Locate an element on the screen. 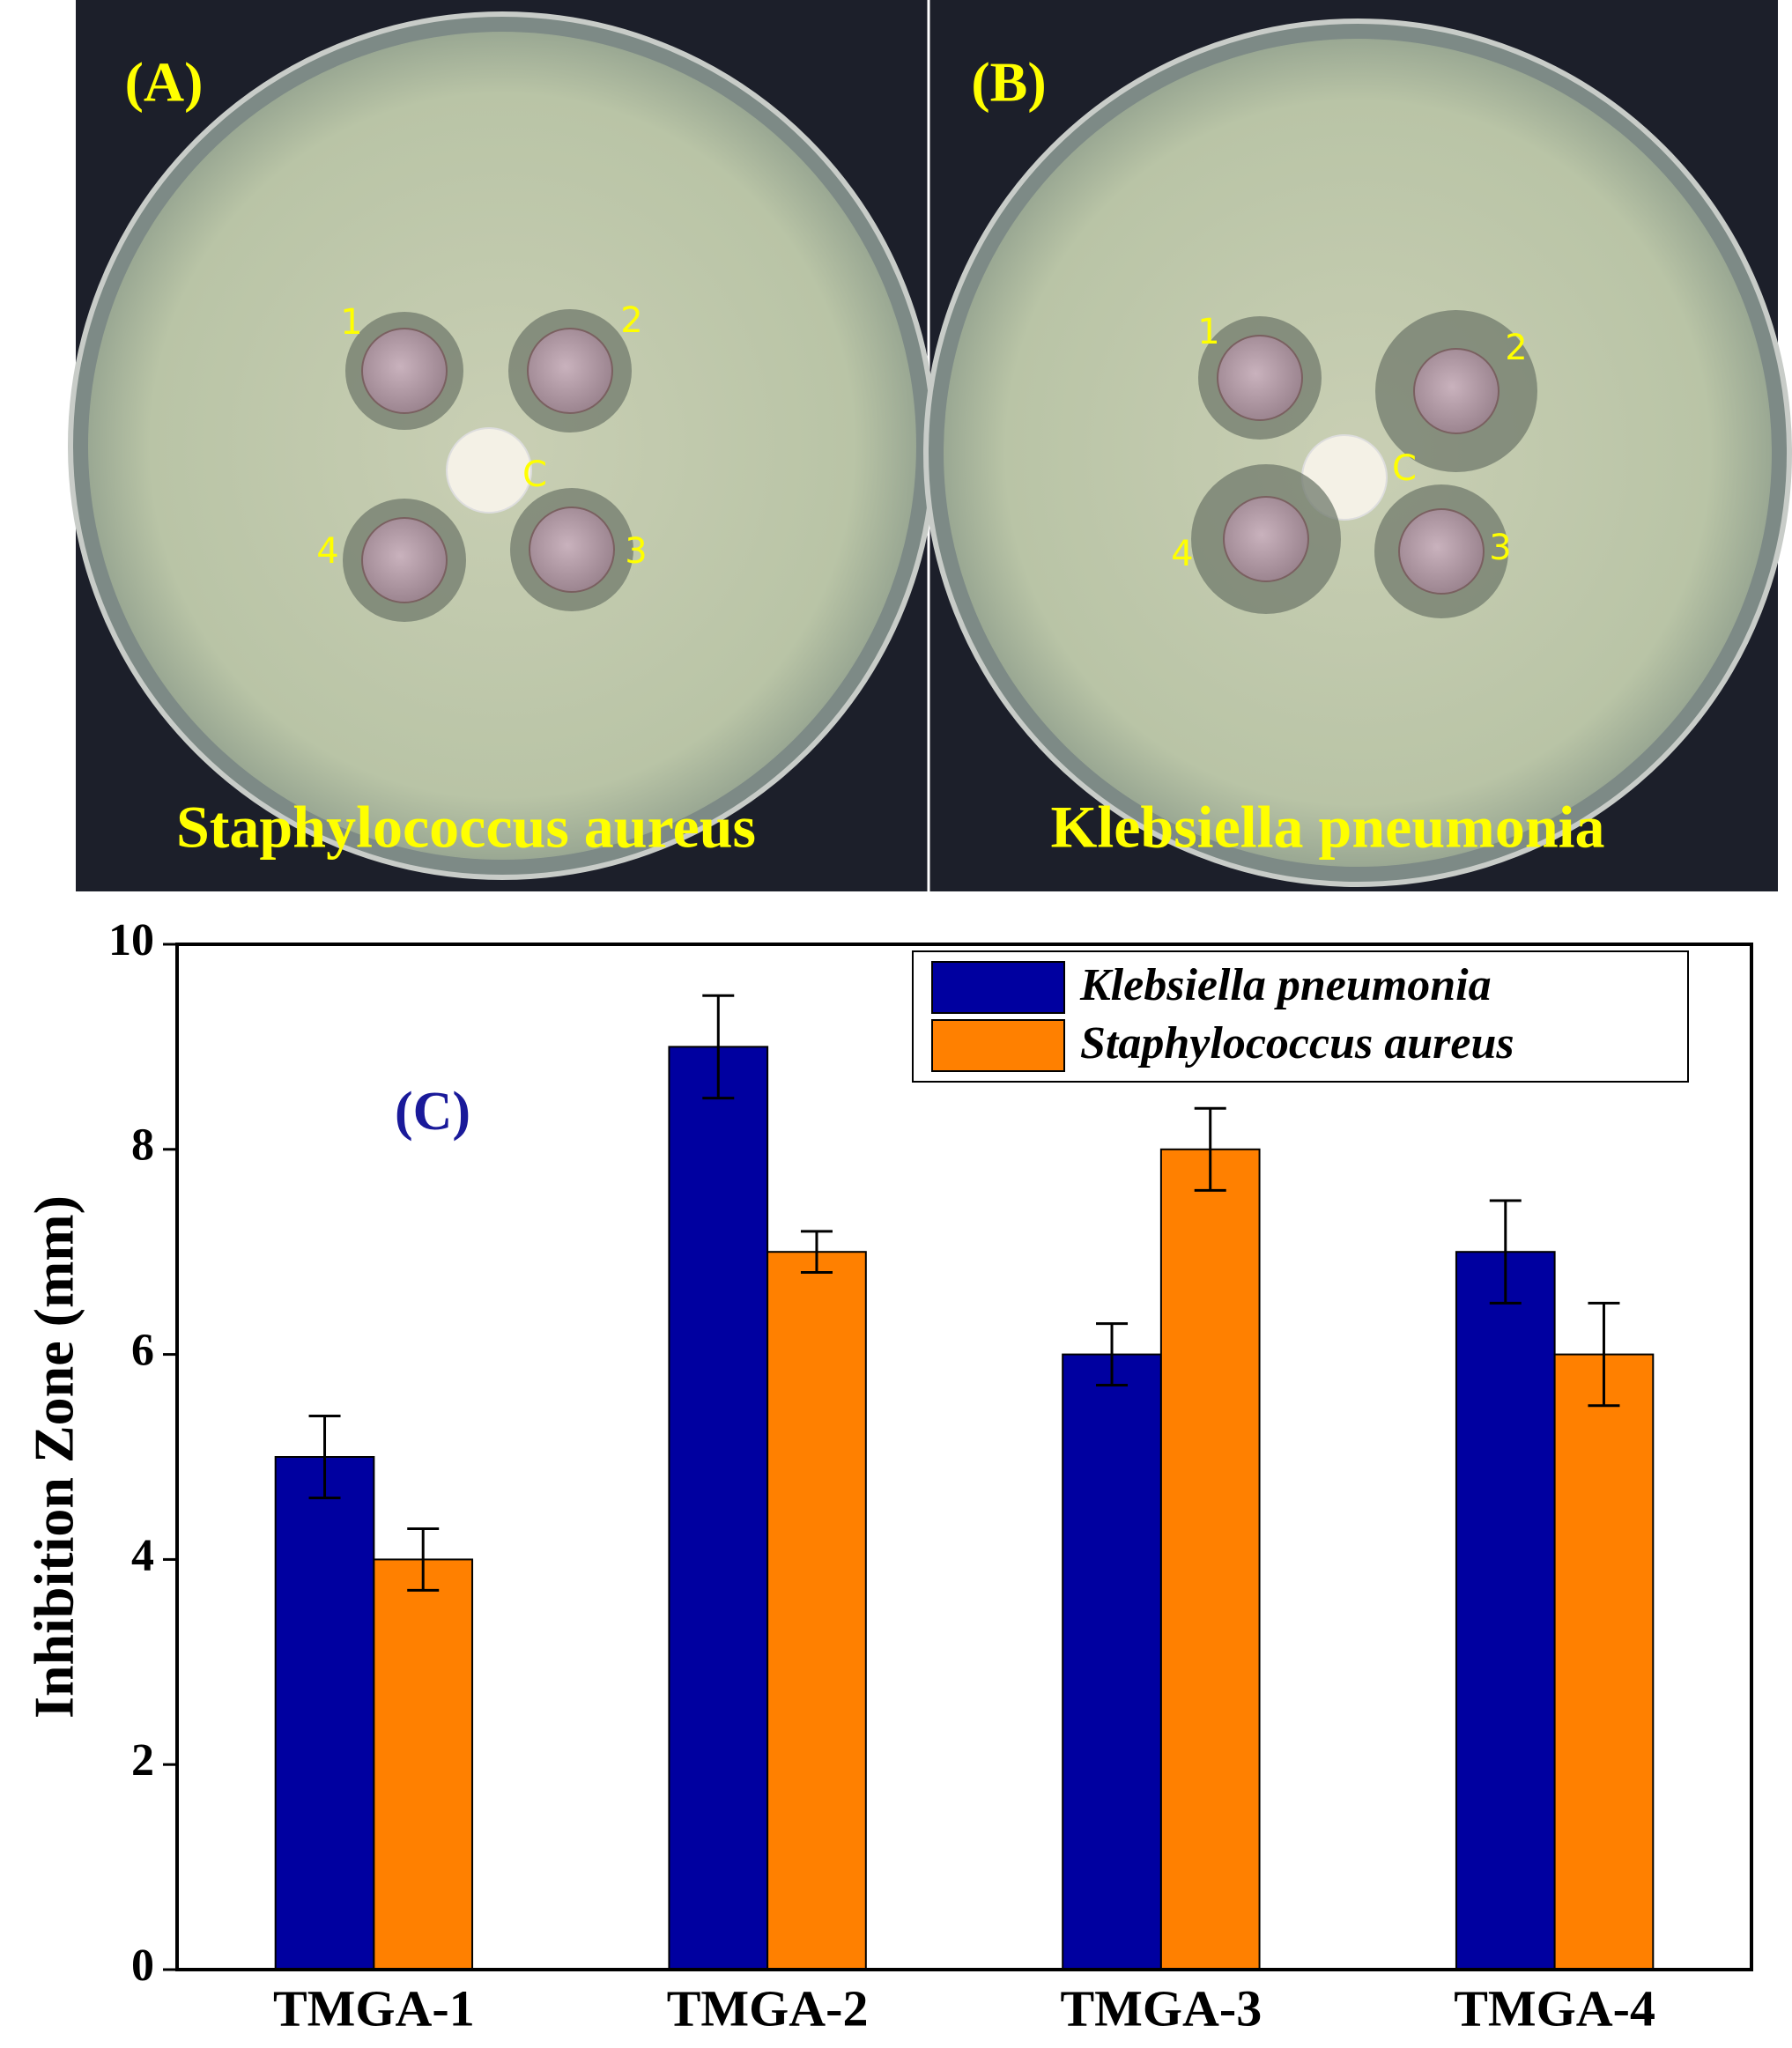 The image size is (1792, 2048). annotation: (C) is located at coordinates (432, 1112).